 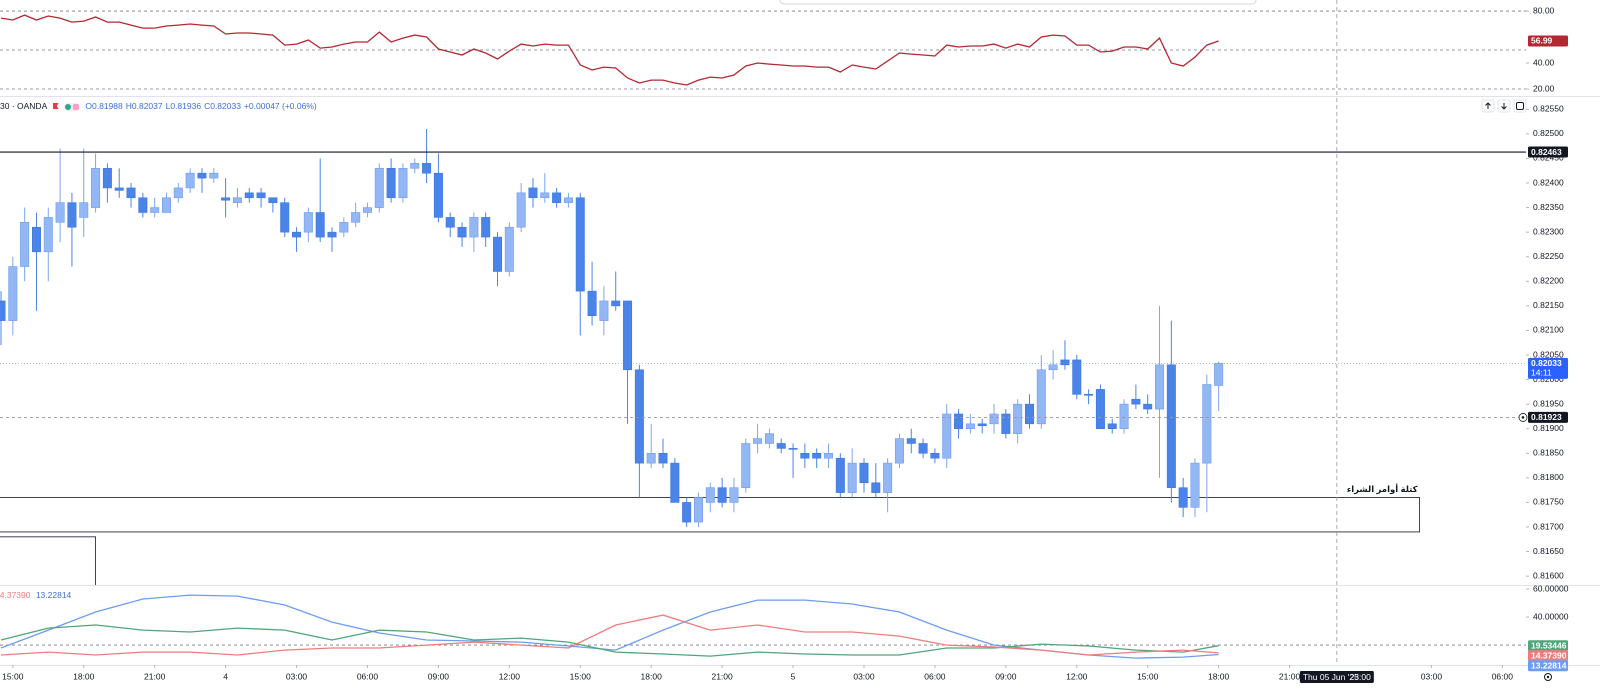 What do you see at coordinates (793, 676) in the screenshot?
I see `x-tick-label: 5` at bounding box center [793, 676].